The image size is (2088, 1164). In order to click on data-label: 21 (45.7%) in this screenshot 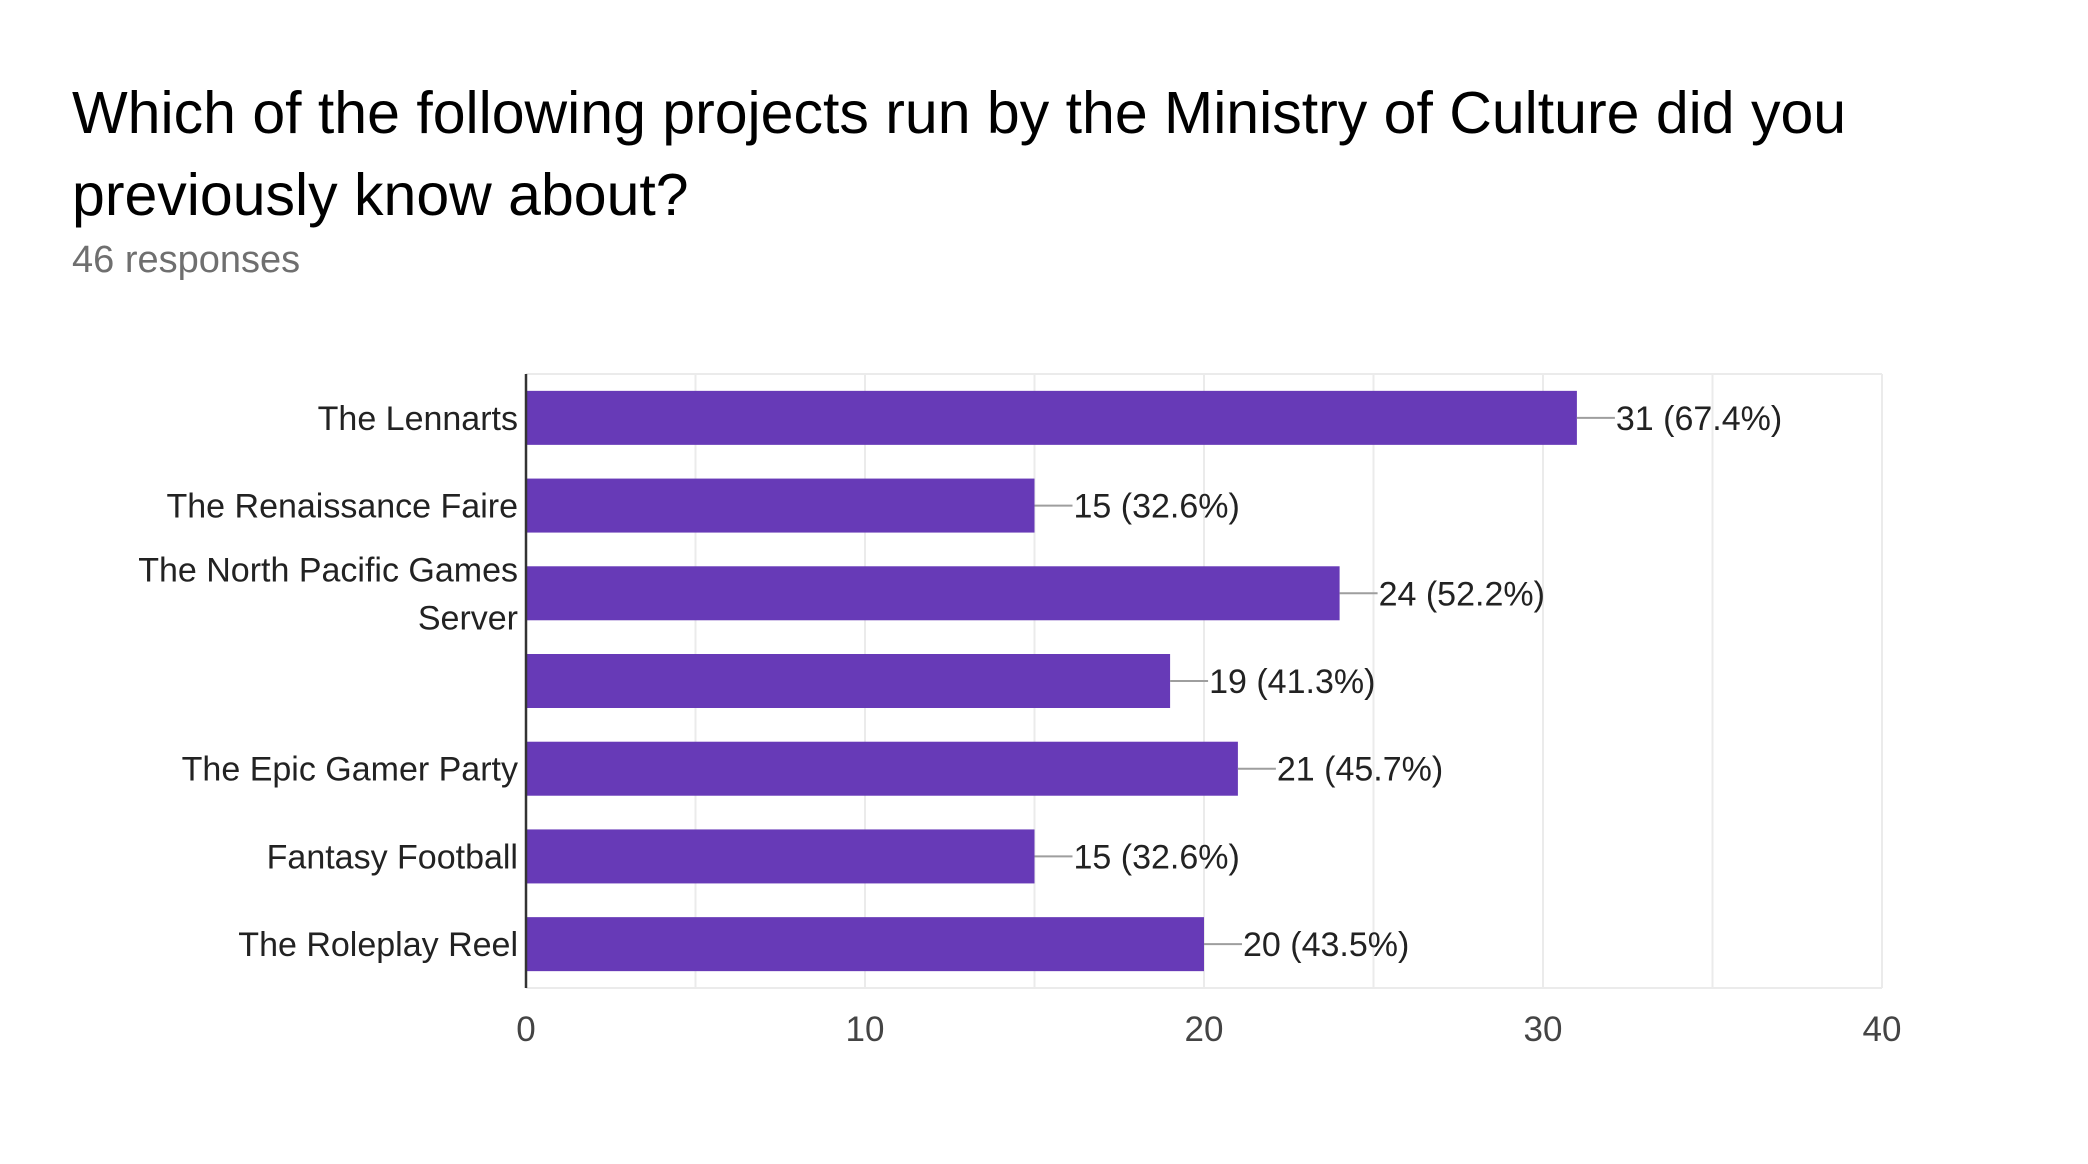, I will do `click(1360, 770)`.